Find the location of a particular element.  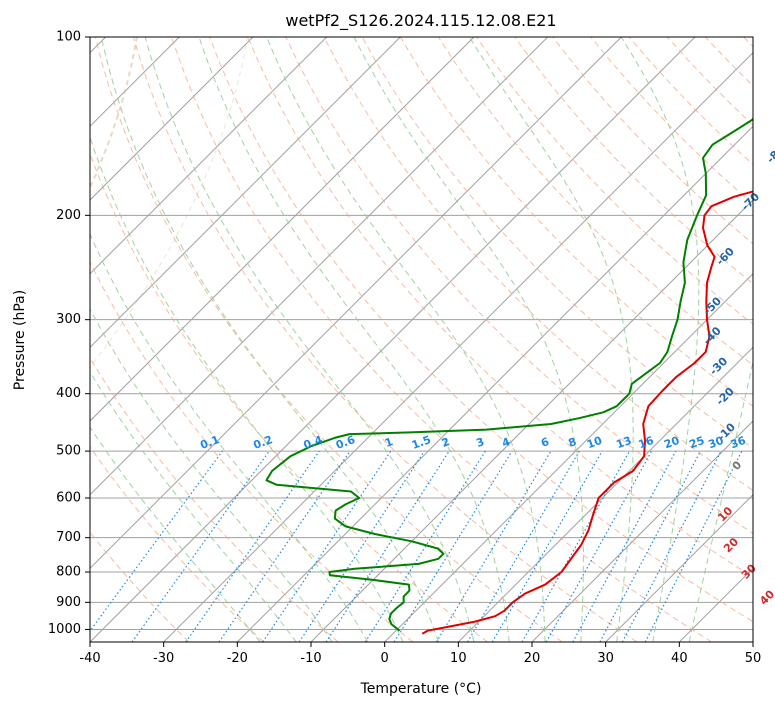

x-tick-label: 10 is located at coordinates (458, 658).